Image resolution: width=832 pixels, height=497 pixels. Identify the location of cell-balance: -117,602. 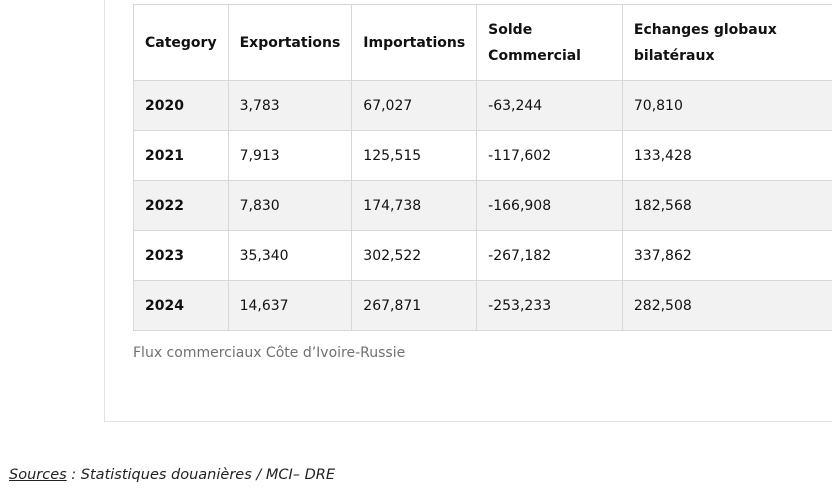
(549, 155).